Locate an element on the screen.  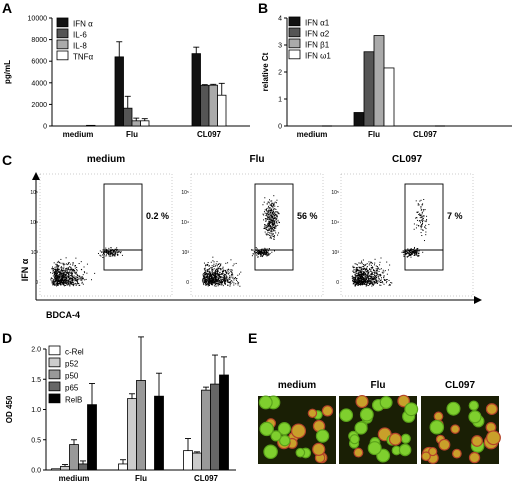
y-tick-label: 1.5 is located at coordinates (36, 380).